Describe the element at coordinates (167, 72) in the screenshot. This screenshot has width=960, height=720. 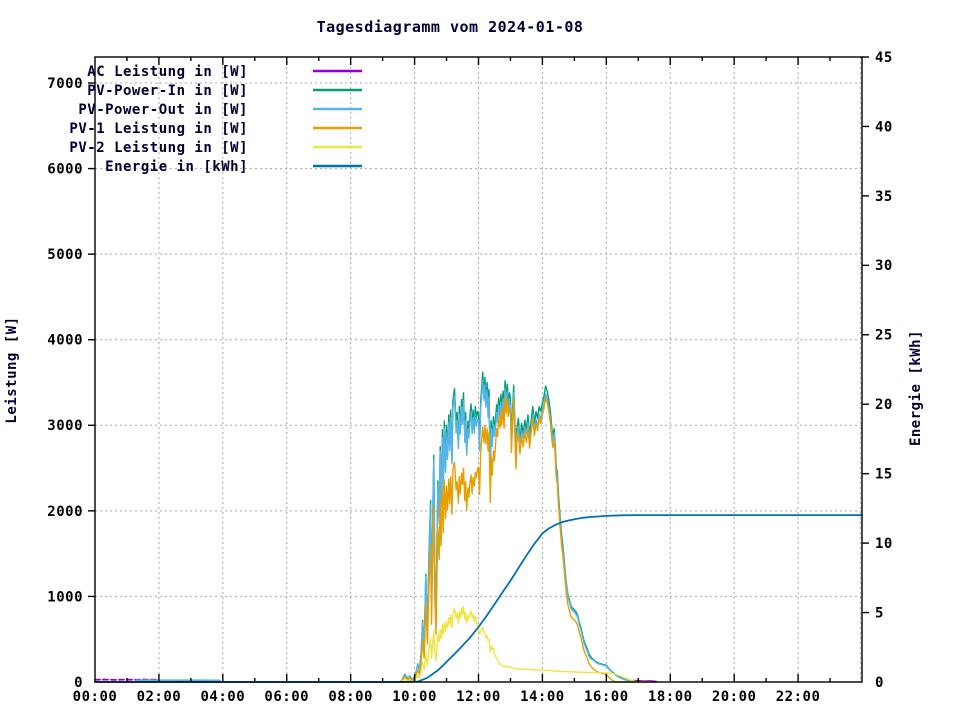
I see `legend-label: AC Leistung in [W]` at that location.